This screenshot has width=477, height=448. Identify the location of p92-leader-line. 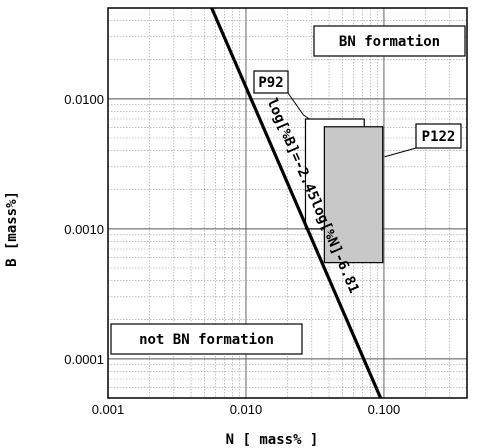
(298, 106).